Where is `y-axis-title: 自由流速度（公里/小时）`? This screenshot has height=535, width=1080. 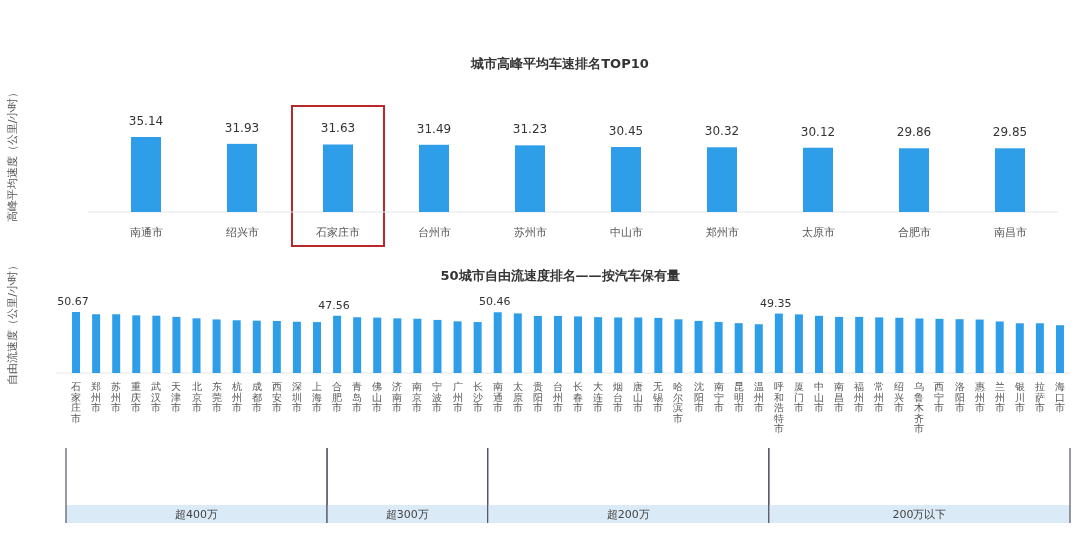 y-axis-title: 自由流速度（公里/小时） is located at coordinates (12, 322).